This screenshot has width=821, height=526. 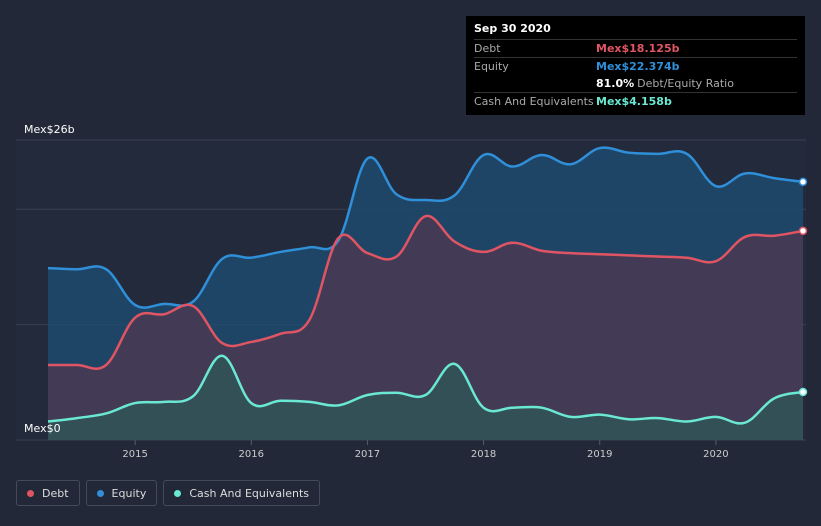 What do you see at coordinates (100, 493) in the screenshot?
I see `equity-dot-icon` at bounding box center [100, 493].